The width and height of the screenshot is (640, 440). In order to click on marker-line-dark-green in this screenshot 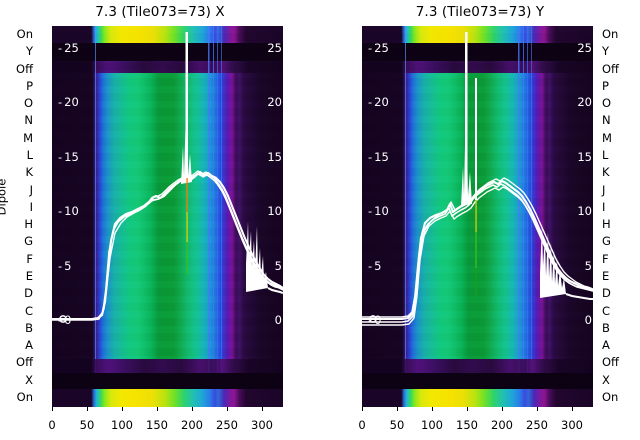, I will do `click(476, 282)`.